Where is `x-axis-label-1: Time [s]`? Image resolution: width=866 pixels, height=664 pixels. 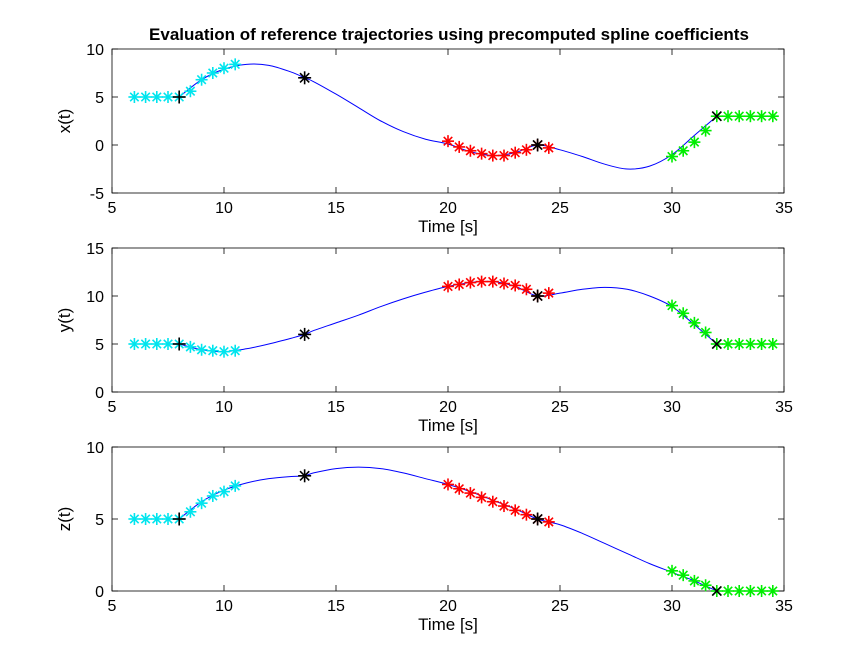
x-axis-label-1: Time [s] is located at coordinates (448, 226).